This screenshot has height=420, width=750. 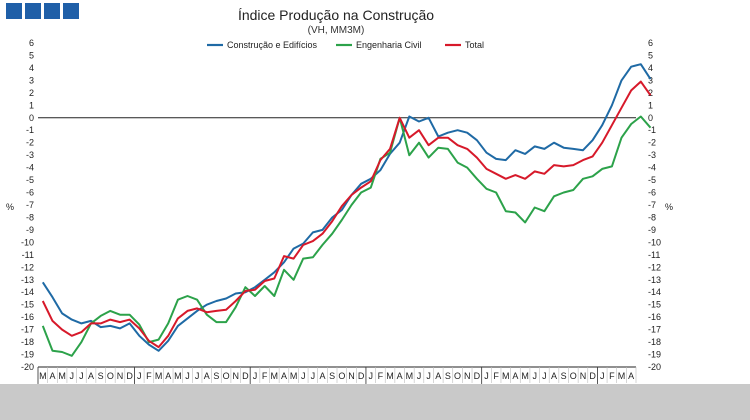 What do you see at coordinates (31, 80) in the screenshot?
I see `y-tick-label-left: 3` at bounding box center [31, 80].